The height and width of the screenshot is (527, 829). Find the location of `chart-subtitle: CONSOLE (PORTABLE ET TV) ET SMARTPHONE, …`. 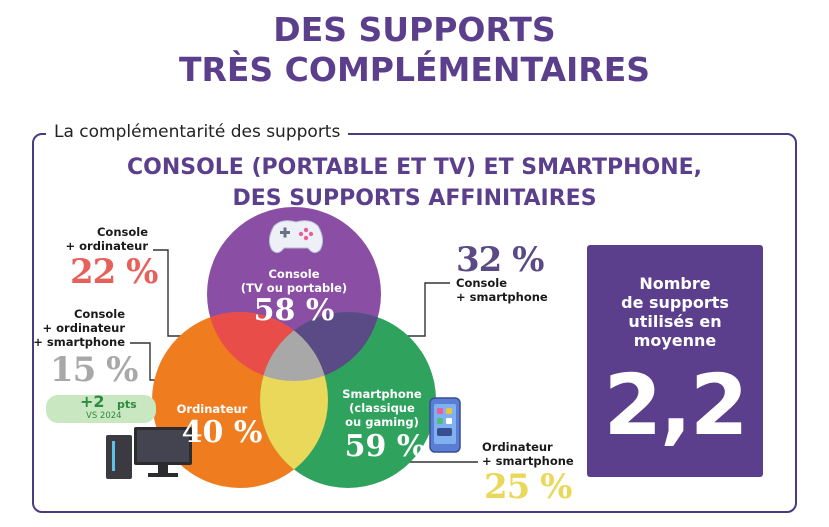

chart-subtitle: CONSOLE (PORTABLE ET TV) ET SMARTPHONE, … is located at coordinates (414, 183).